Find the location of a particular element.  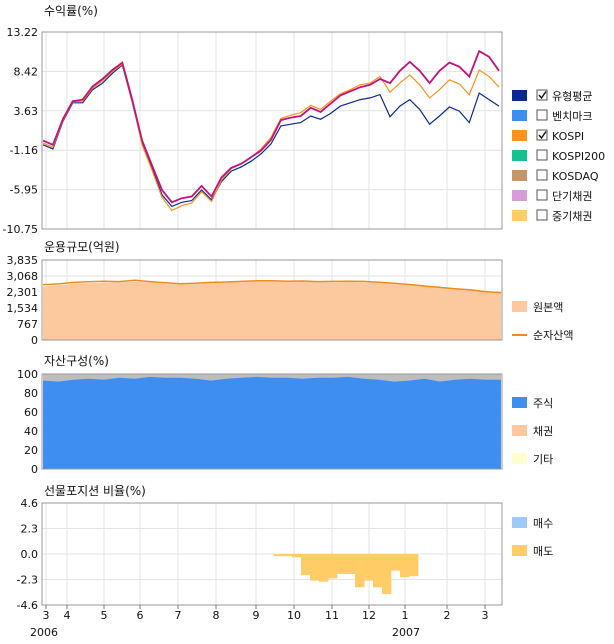

y-tick-label: 60 is located at coordinates (31, 412).